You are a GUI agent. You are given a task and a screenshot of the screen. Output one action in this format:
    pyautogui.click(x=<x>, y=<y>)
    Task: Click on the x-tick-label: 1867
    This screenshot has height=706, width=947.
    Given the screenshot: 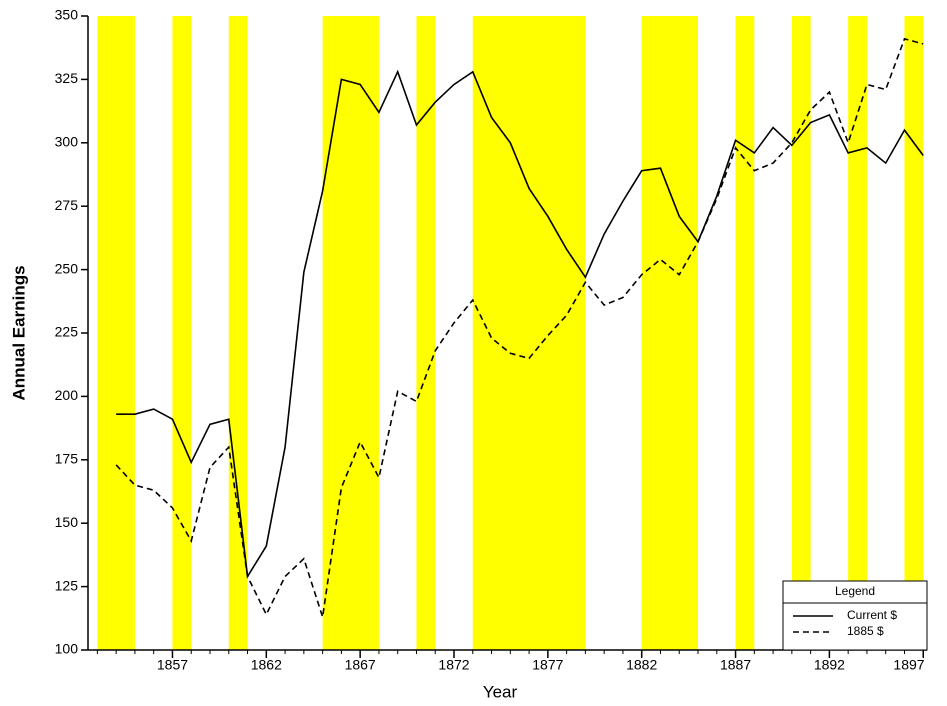 What is the action you would take?
    pyautogui.click(x=360, y=665)
    